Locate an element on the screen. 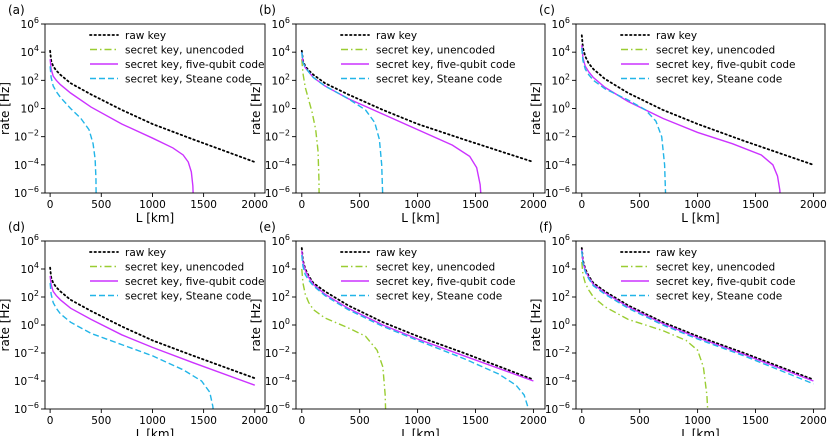 The height and width of the screenshot is (436, 830). panel-label: (b) is located at coordinates (267, 10).